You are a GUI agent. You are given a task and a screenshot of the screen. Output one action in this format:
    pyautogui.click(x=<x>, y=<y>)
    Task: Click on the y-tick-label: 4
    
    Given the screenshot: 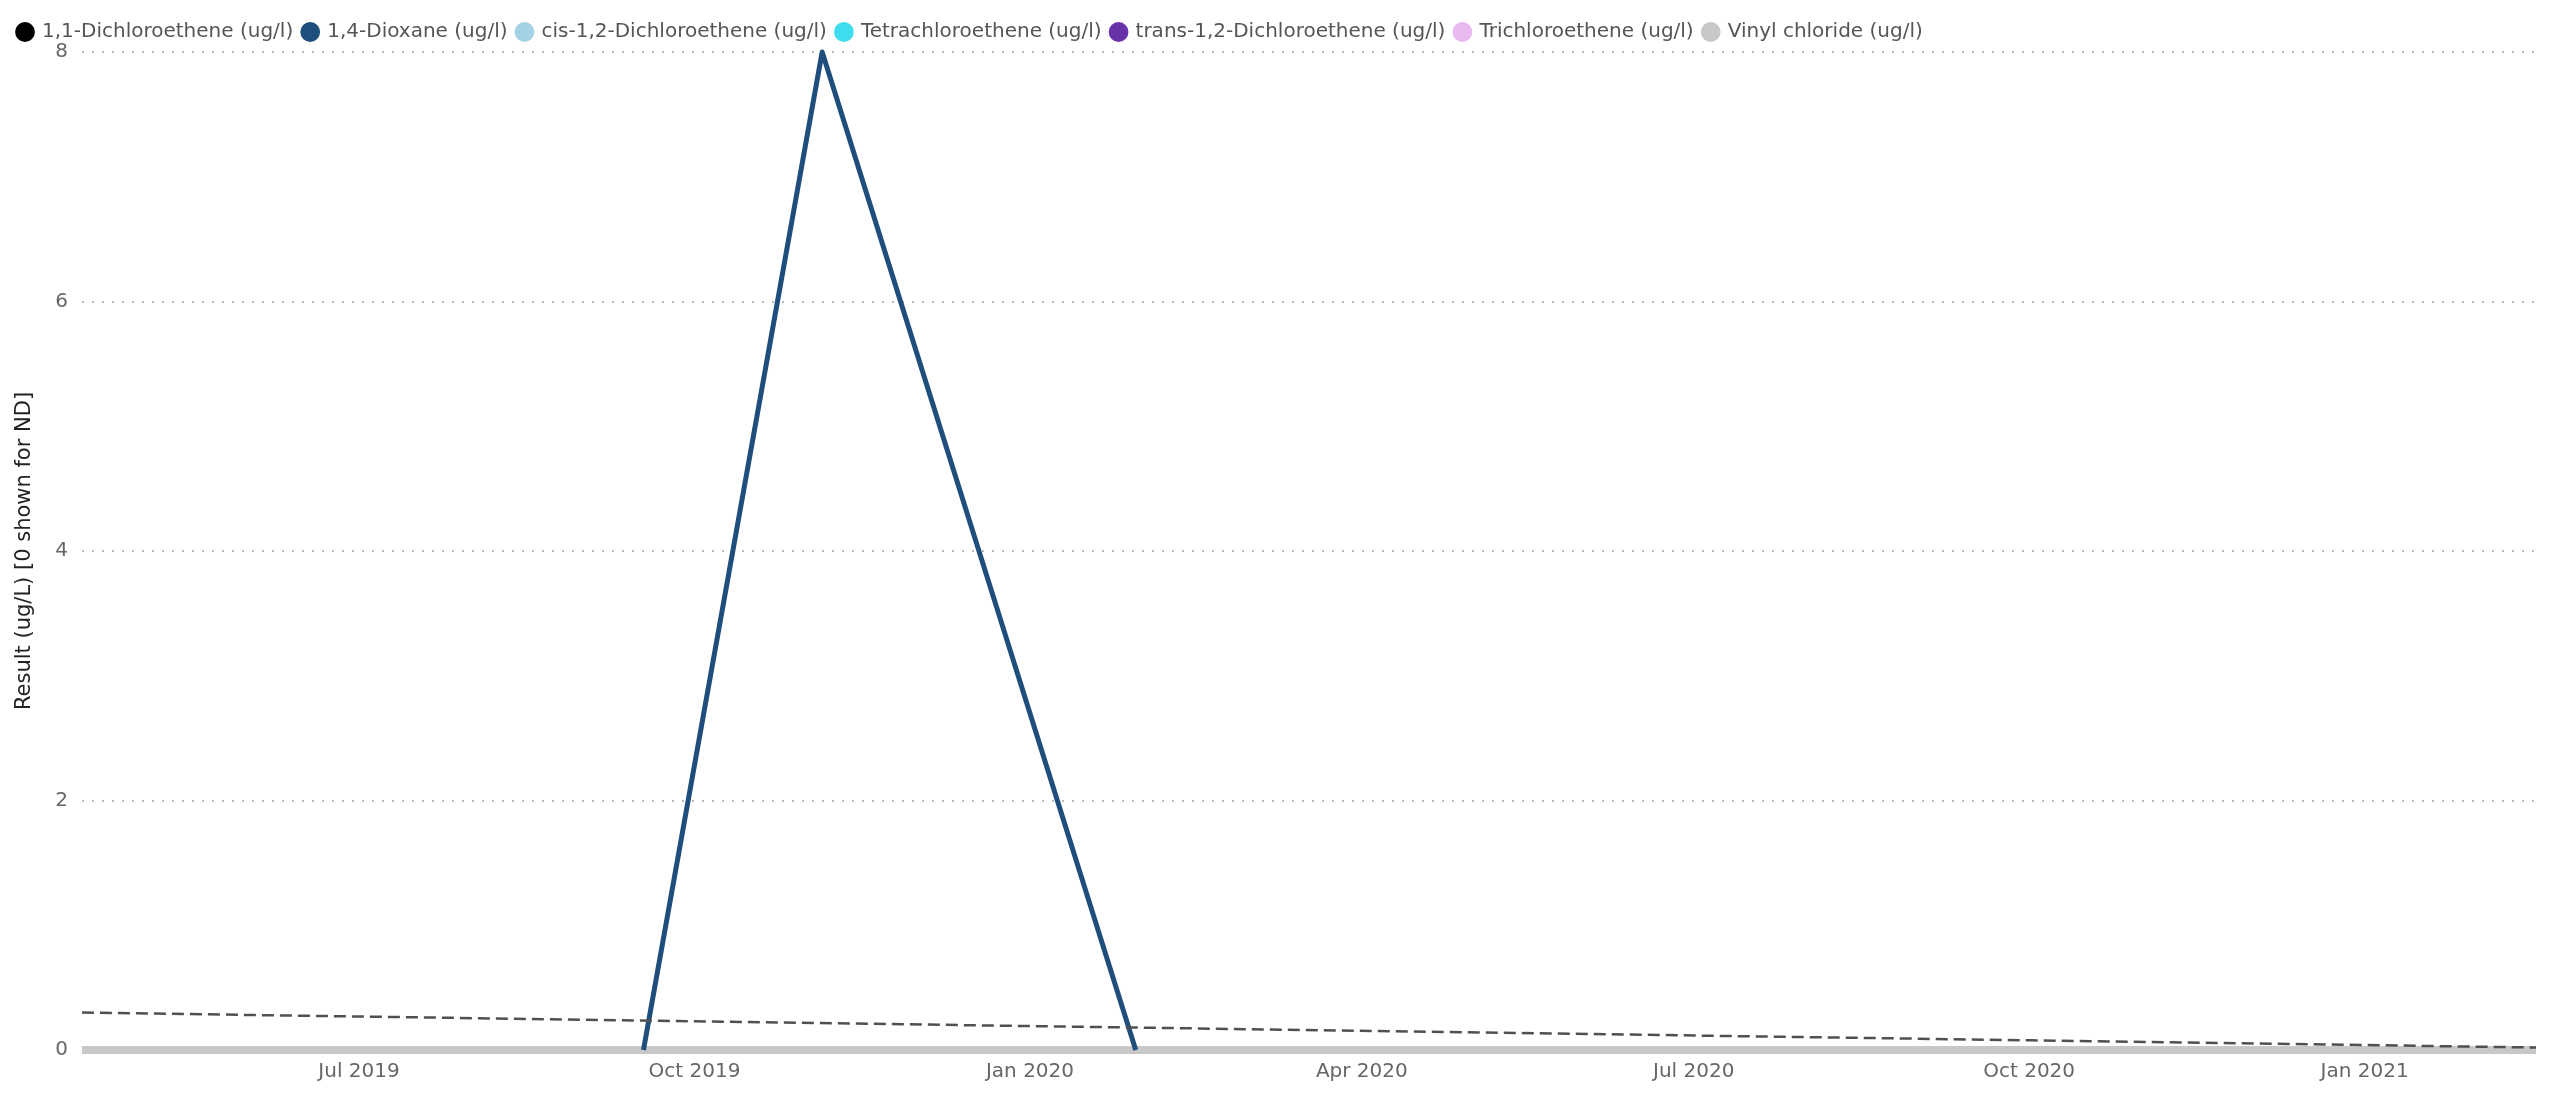 What is the action you would take?
    pyautogui.click(x=61, y=549)
    